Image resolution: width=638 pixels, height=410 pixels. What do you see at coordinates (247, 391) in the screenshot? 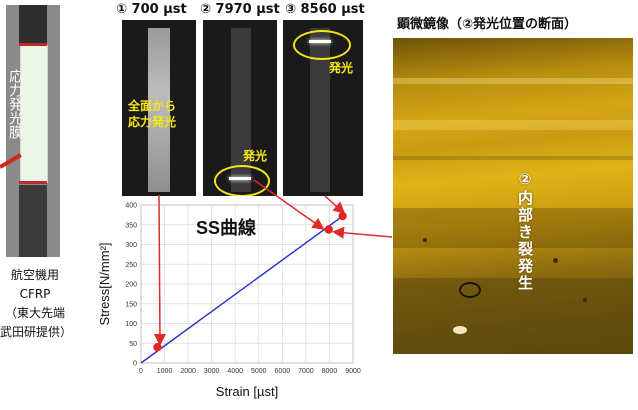
I see `x-axis-label: Strain [µst]` at bounding box center [247, 391].